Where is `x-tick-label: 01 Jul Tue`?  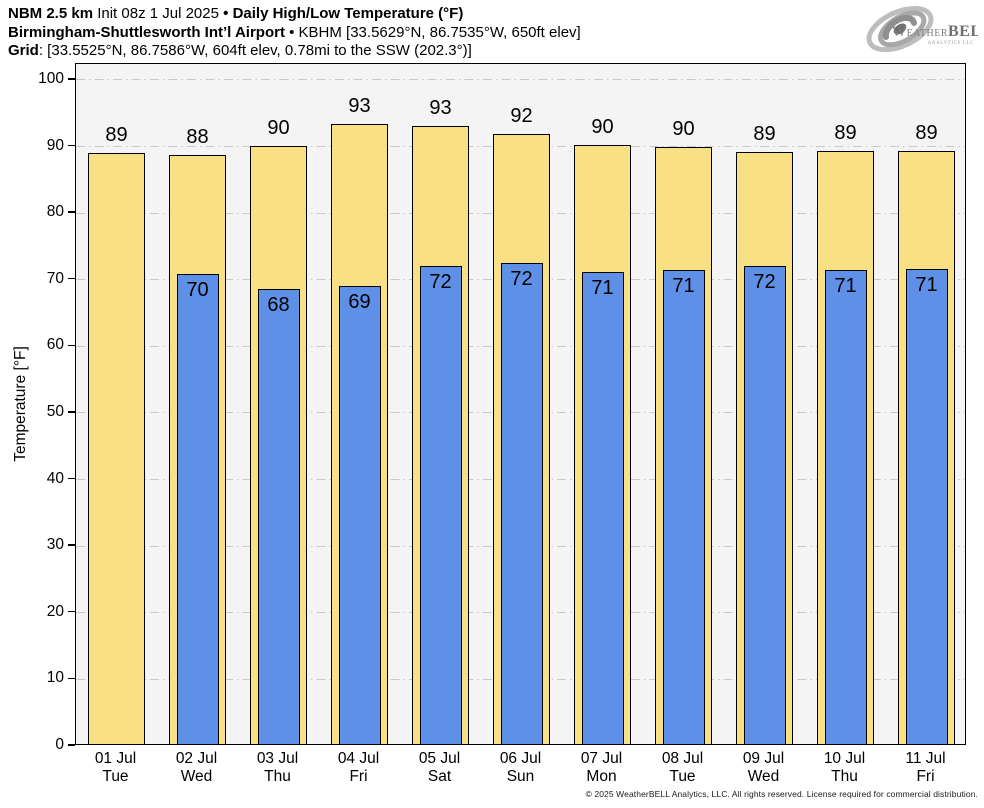
x-tick-label: 01 Jul Tue is located at coordinates (115, 768).